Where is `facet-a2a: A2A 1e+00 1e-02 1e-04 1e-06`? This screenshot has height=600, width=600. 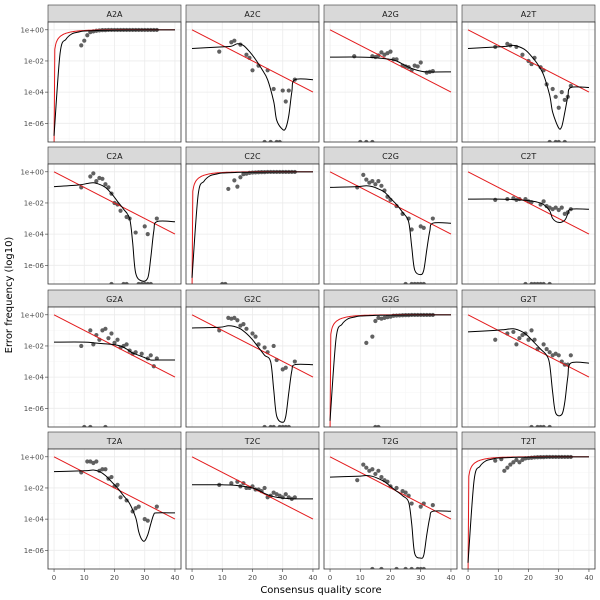 facet-a2a: A2A 1e+00 1e-02 1e-04 1e-06 is located at coordinates (101, 73).